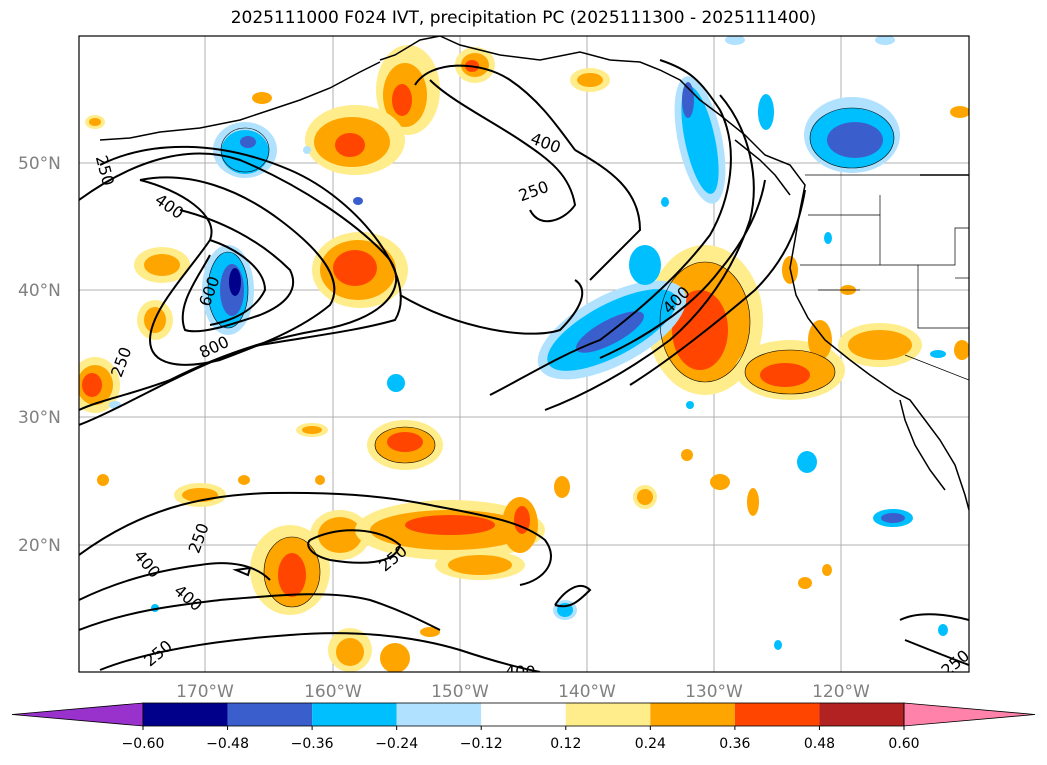 This screenshot has width=1047, height=765. I want to click on colorbar-tick-label: 0.24, so click(650, 744).